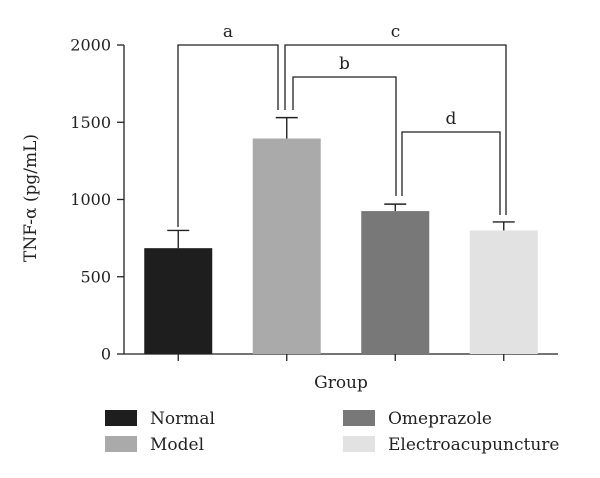  I want to click on bar-normal, so click(178, 301).